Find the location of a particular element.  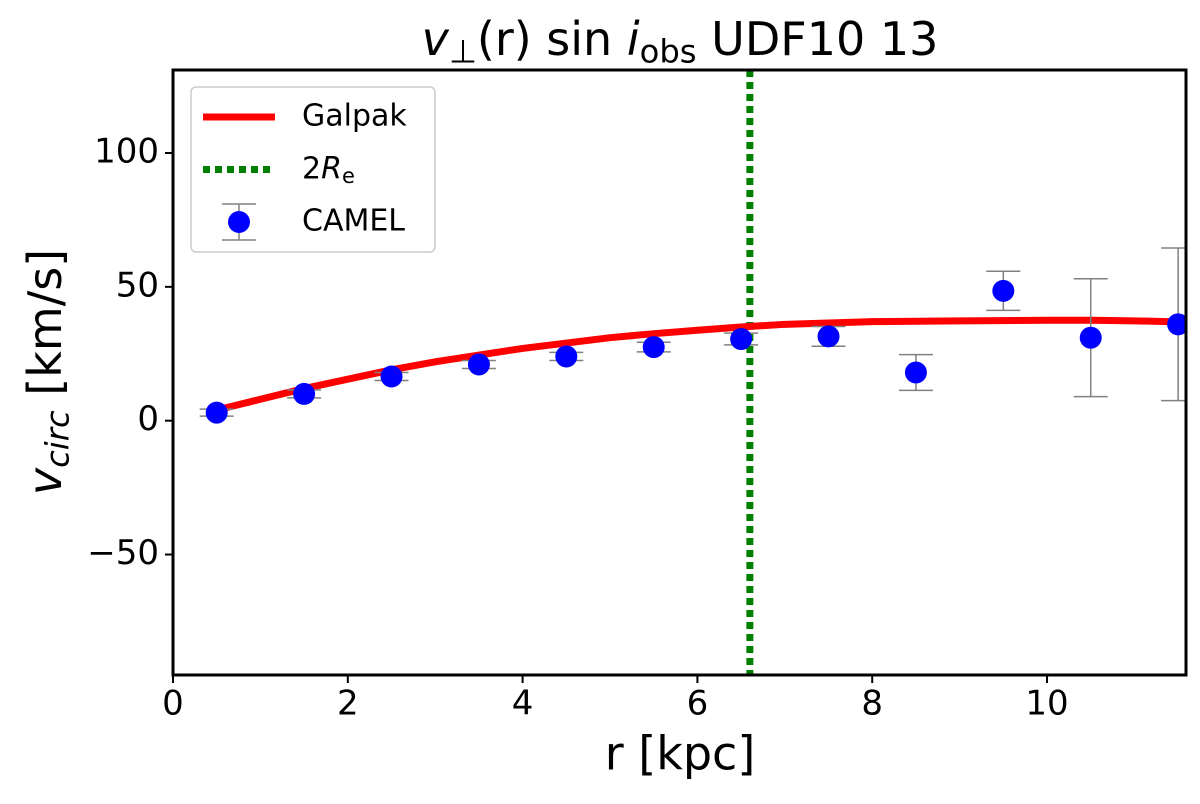

text-part: obs is located at coordinates (668, 52).